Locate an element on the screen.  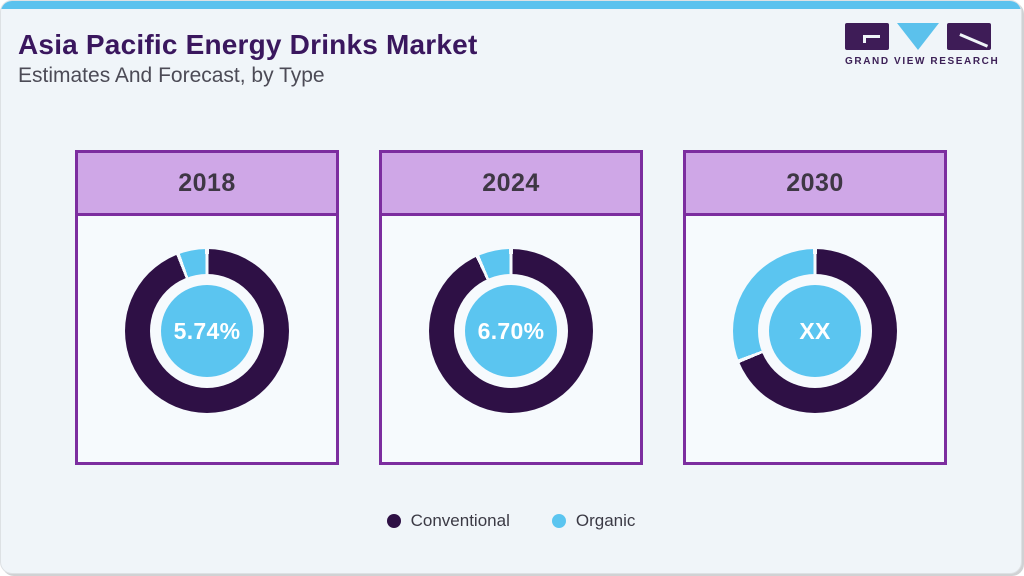
card-2024: 2024 6.70% is located at coordinates (511, 307).